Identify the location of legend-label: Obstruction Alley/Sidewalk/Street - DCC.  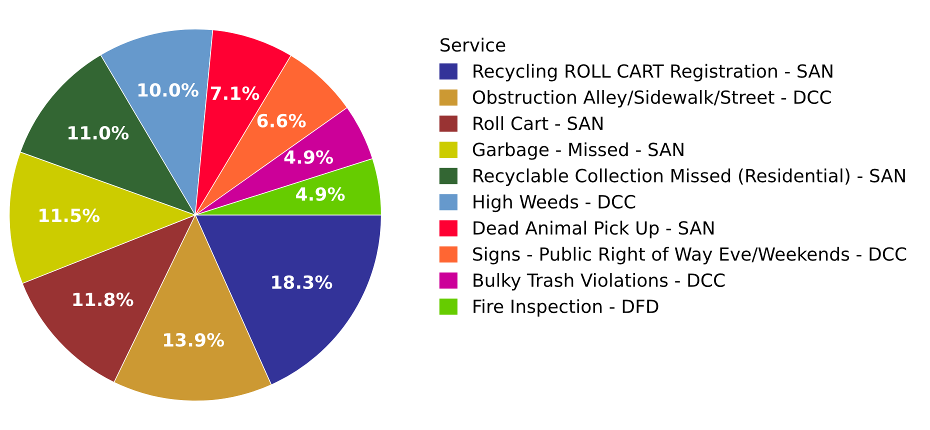
(651, 99).